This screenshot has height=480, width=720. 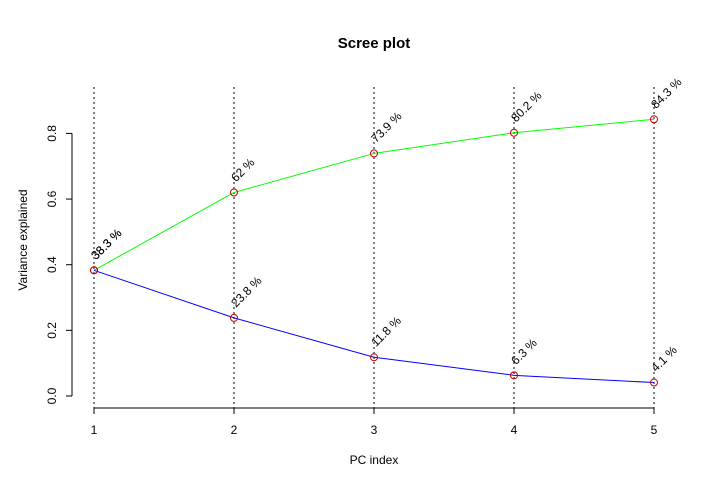 I want to click on y-tick-label-3: 0.6, so click(x=52, y=198).